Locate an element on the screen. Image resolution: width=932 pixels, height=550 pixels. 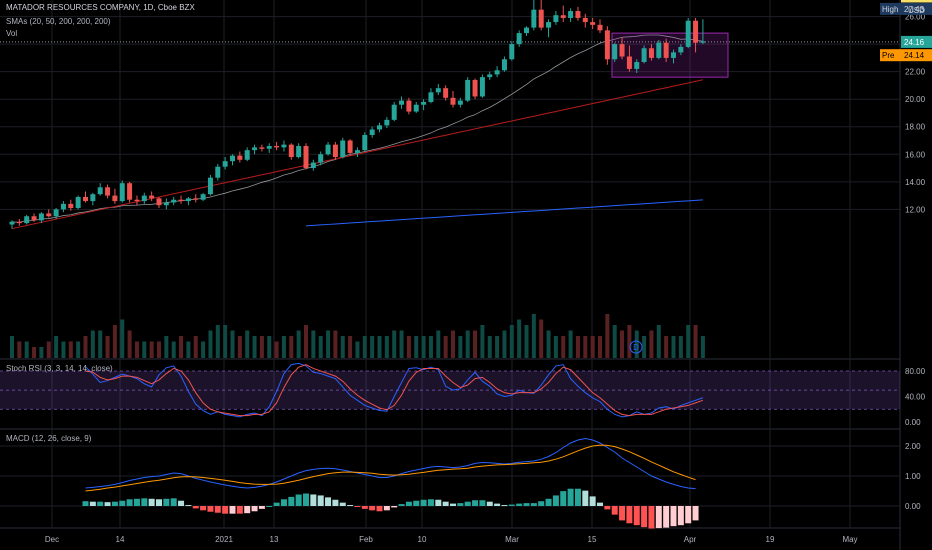
stoch-tick-label: 80.00 is located at coordinates (915, 371).